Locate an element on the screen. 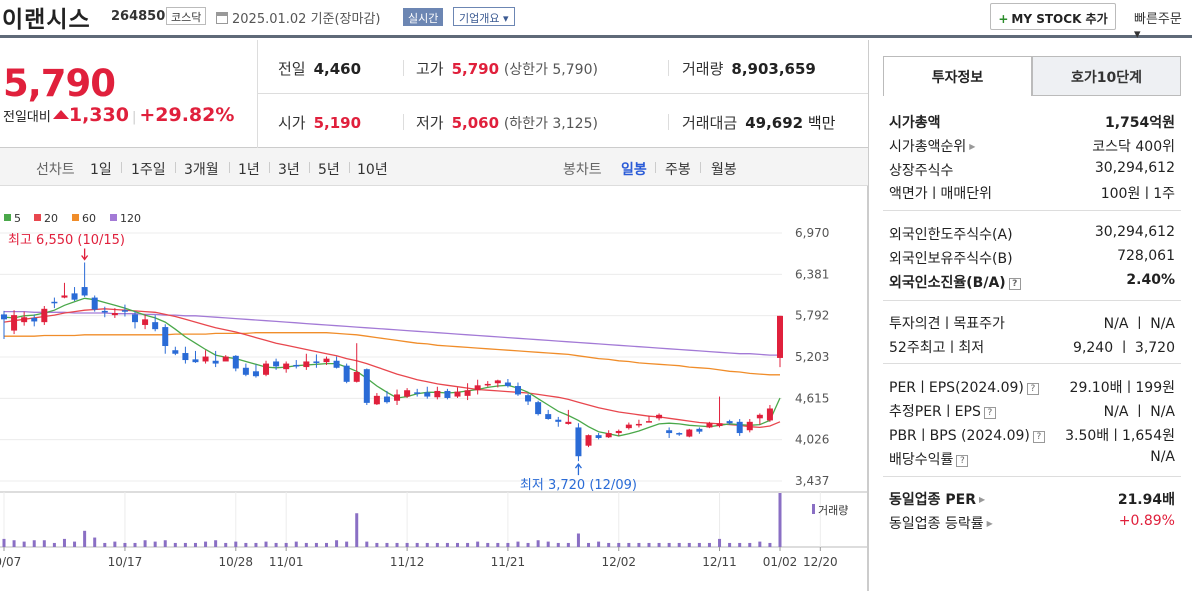 The height and width of the screenshot is (591, 1192). diff-value: 1,330 is located at coordinates (98, 115).